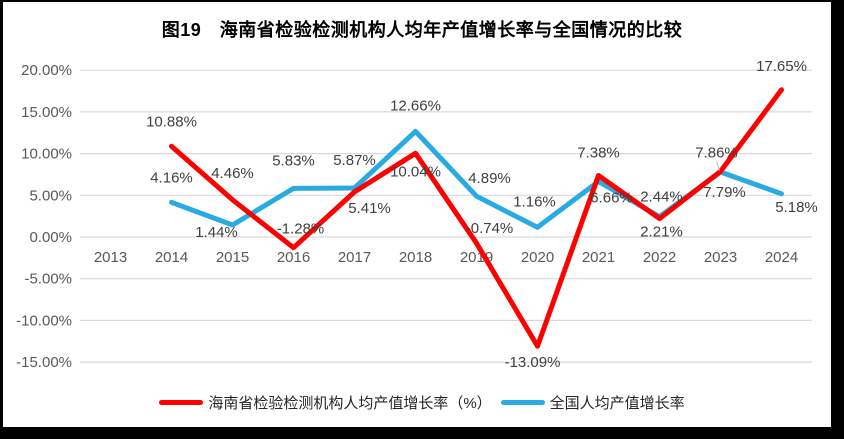 This screenshot has width=844, height=439. What do you see at coordinates (46, 112) in the screenshot?
I see `svg-text: 15.00%` at bounding box center [46, 112].